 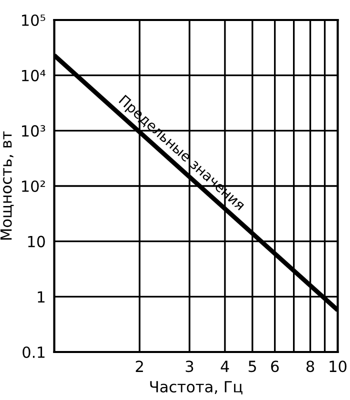 What do you see at coordinates (34, 20) in the screenshot?
I see `y-tick-label: 10⁵` at bounding box center [34, 20].